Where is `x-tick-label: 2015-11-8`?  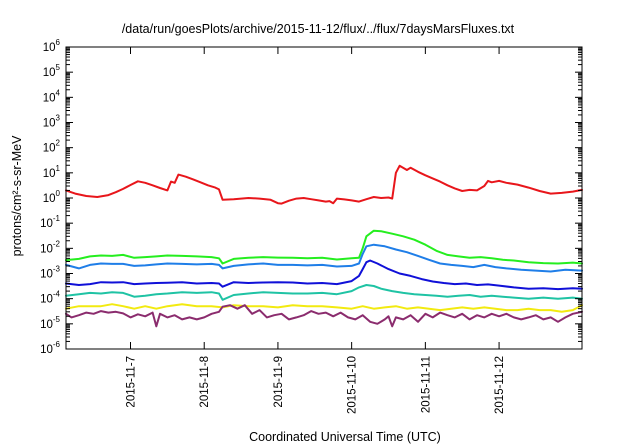 x-tick-label: 2015-11-8 is located at coordinates (205, 382).